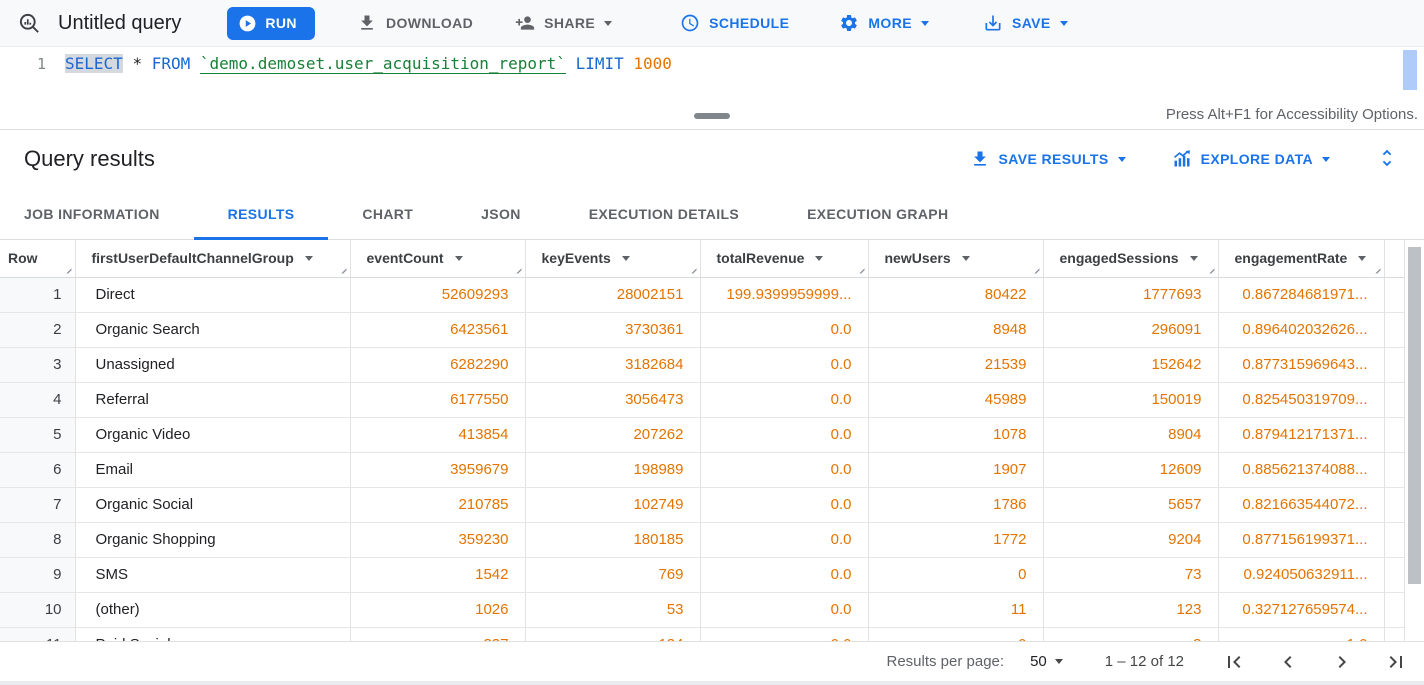 This screenshot has width=1424, height=685. What do you see at coordinates (1414, 415) in the screenshot?
I see `table-scrollbar-thumb` at bounding box center [1414, 415].